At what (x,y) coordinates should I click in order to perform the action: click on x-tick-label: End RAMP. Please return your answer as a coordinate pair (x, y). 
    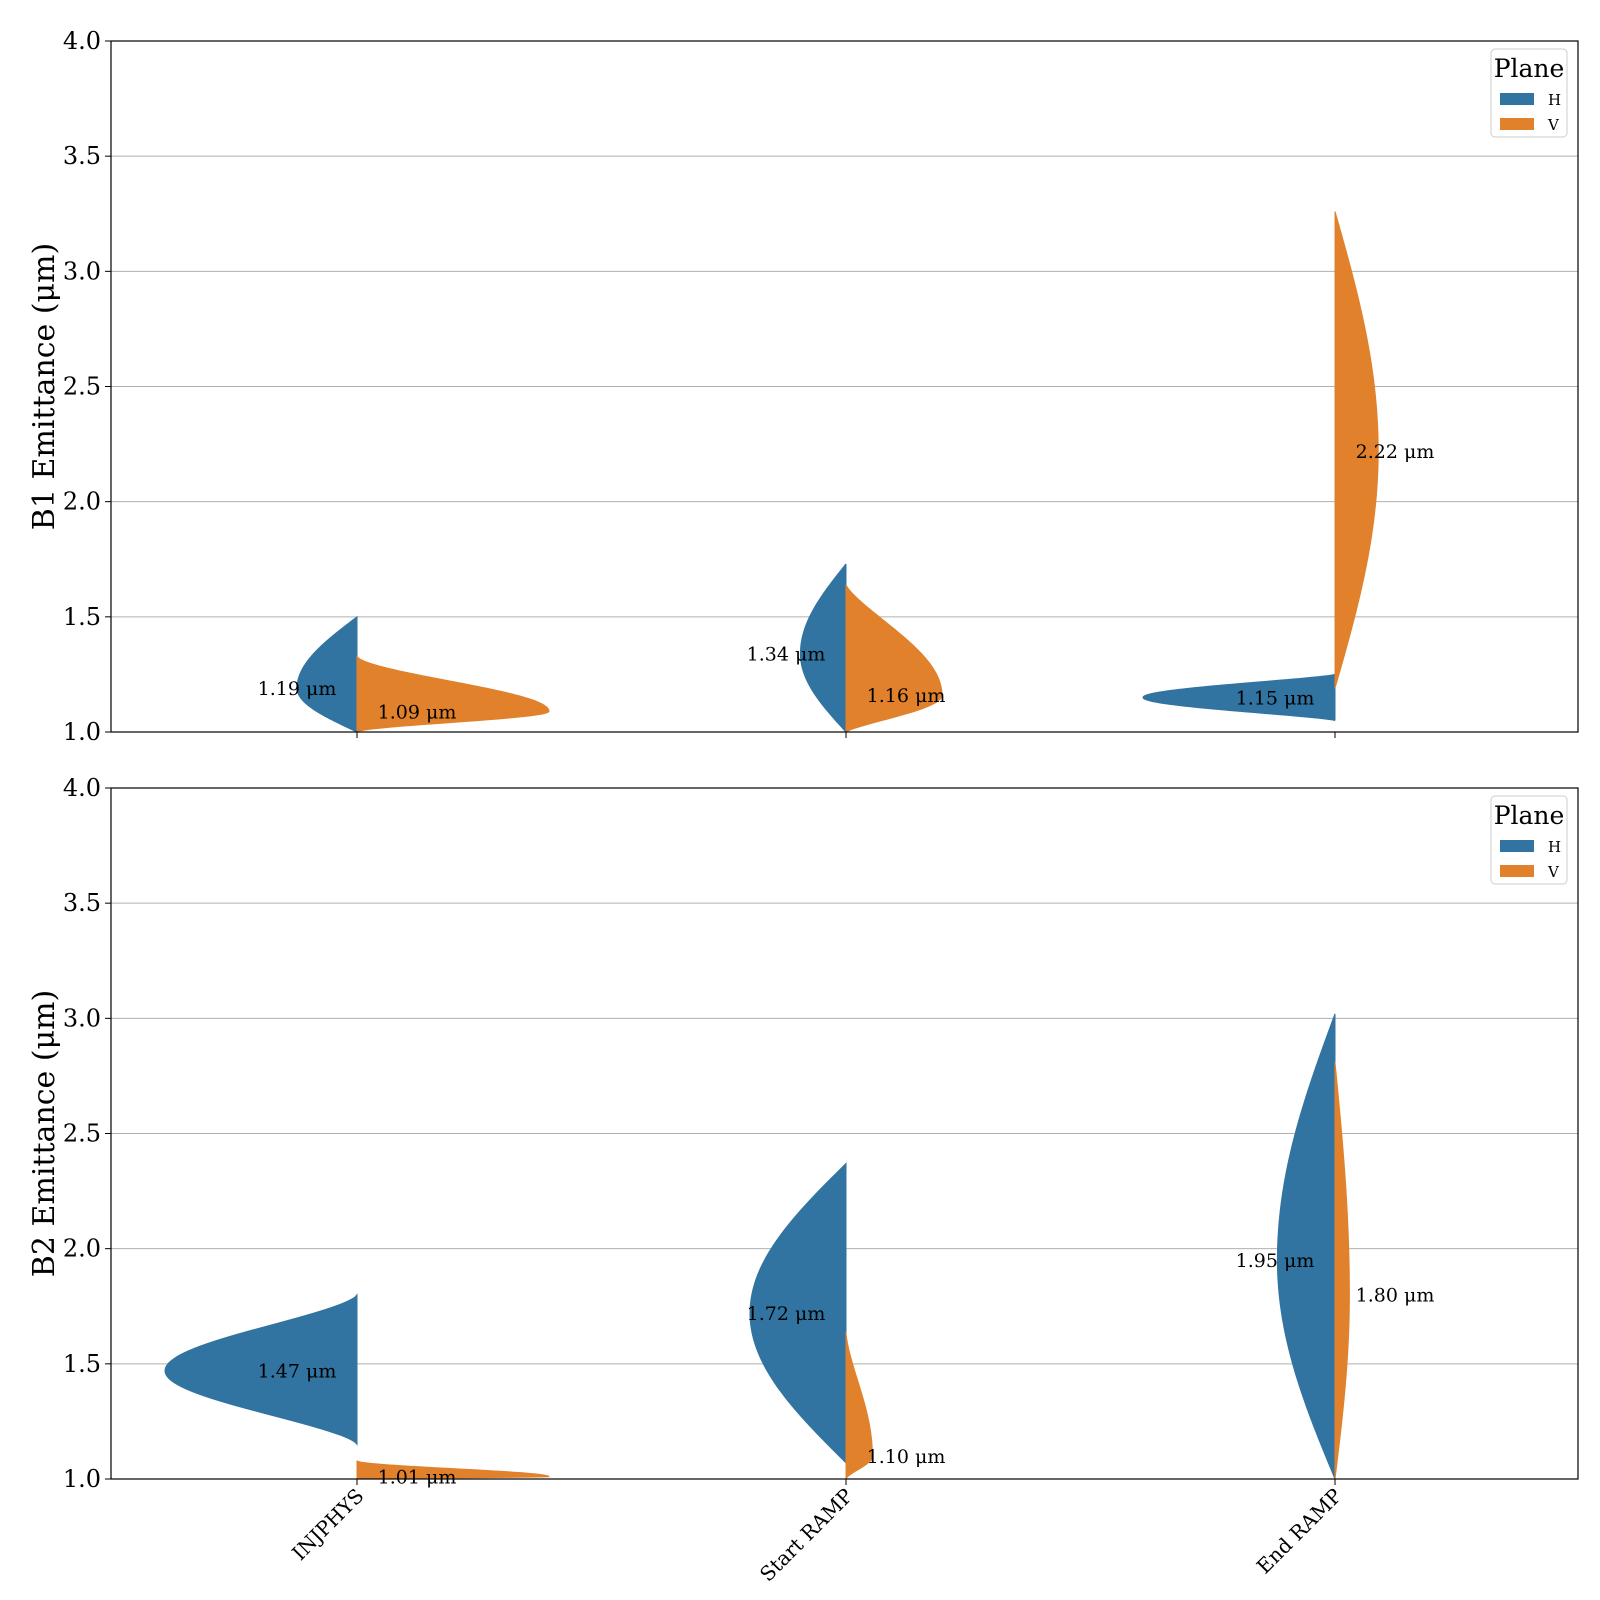
    Looking at the image, I should click on (1299, 1531).